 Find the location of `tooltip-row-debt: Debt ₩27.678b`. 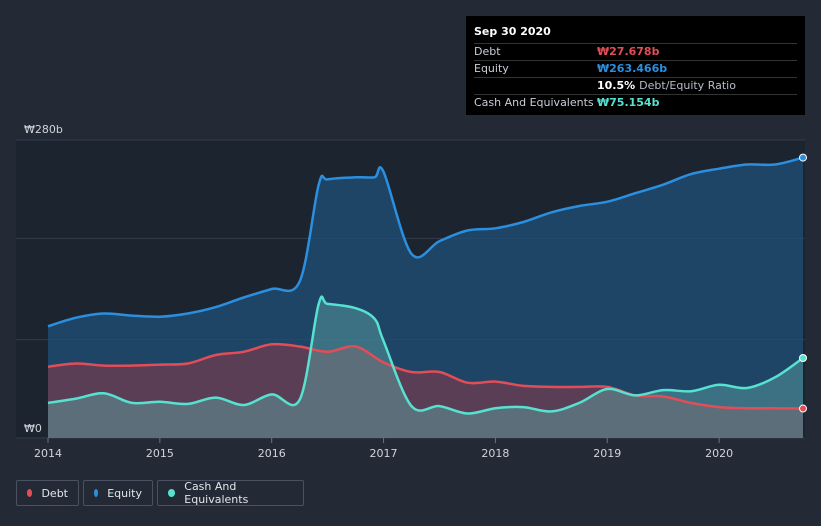

tooltip-row-debt: Debt ₩27.678b is located at coordinates (635, 51).